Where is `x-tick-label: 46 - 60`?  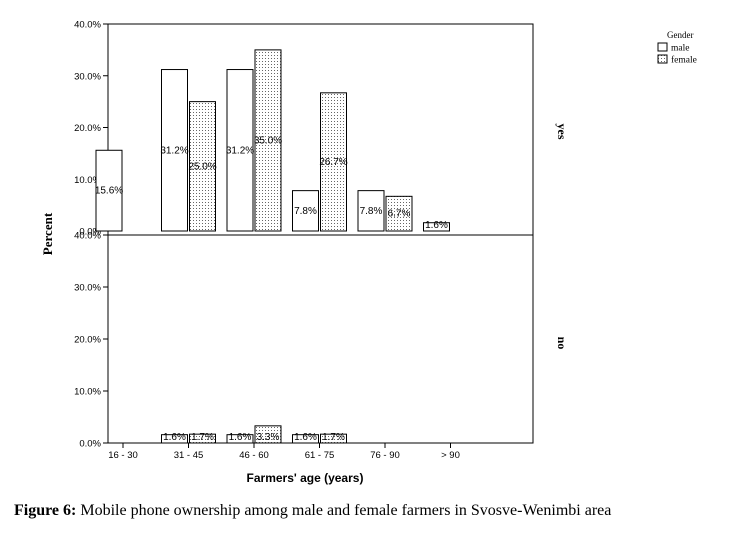 x-tick-label: 46 - 60 is located at coordinates (254, 455).